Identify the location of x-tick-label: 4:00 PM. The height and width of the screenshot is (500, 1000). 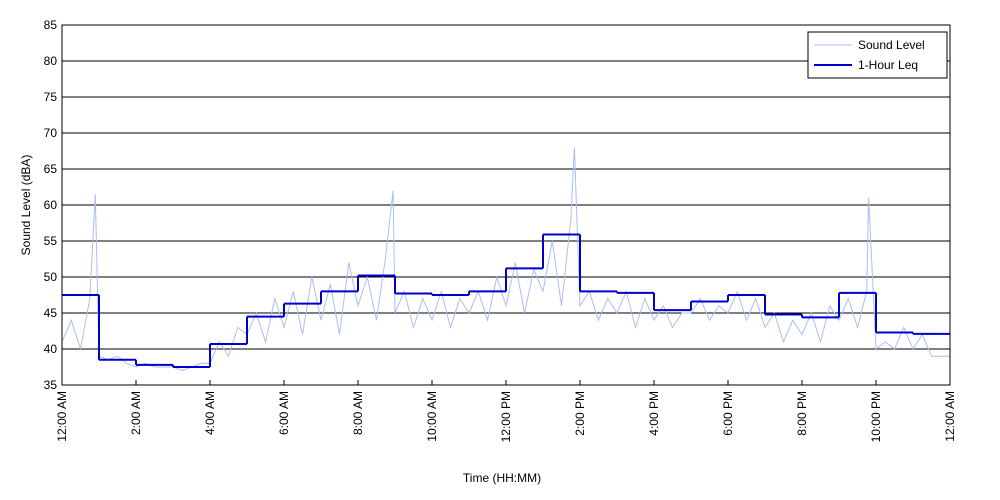
(654, 413).